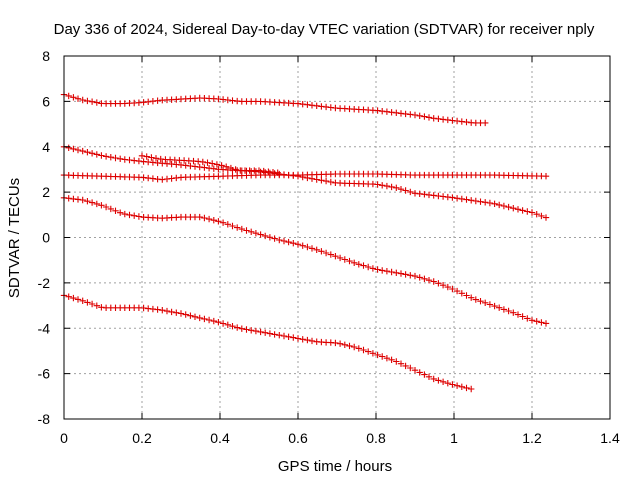 Image resolution: width=640 pixels, height=480 pixels. I want to click on x-tick-label: 0, so click(64, 438).